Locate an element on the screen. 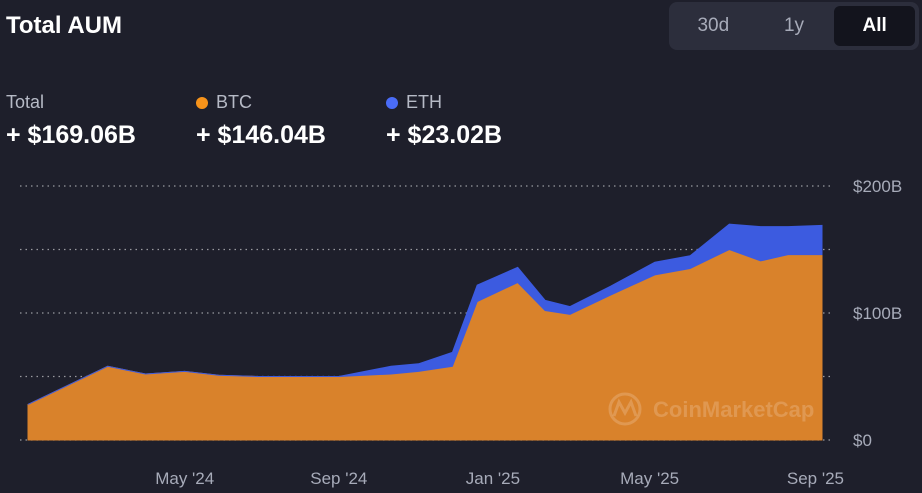  btc-stat: BTC + $146.04B is located at coordinates (261, 121).